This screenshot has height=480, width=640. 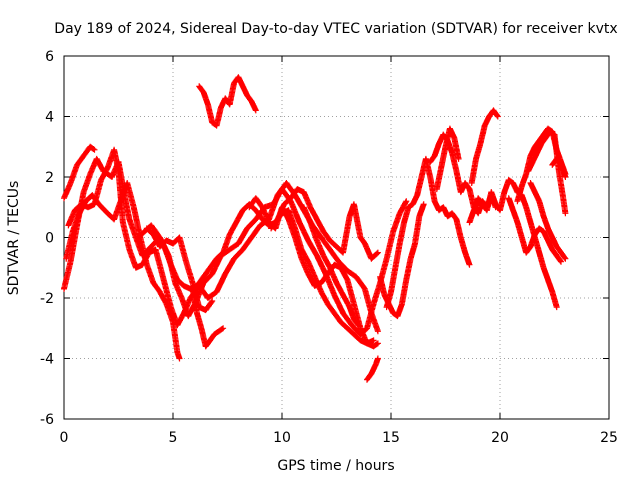 What do you see at coordinates (47, 299) in the screenshot?
I see `y-tick-label: -2` at bounding box center [47, 299].